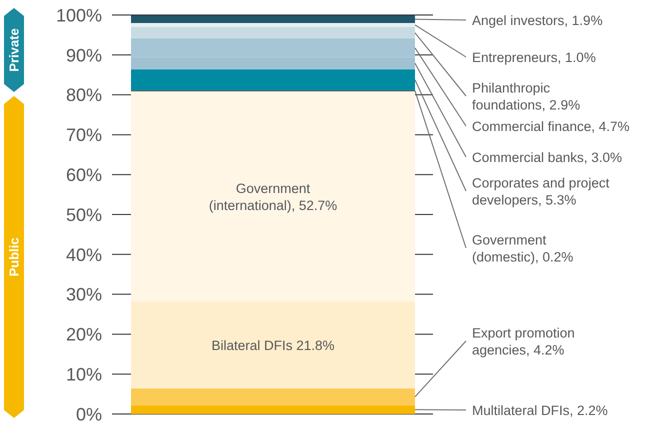  What do you see at coordinates (523, 341) in the screenshot?
I see `data-label: Export promotion agencies, 4.2%` at bounding box center [523, 341].